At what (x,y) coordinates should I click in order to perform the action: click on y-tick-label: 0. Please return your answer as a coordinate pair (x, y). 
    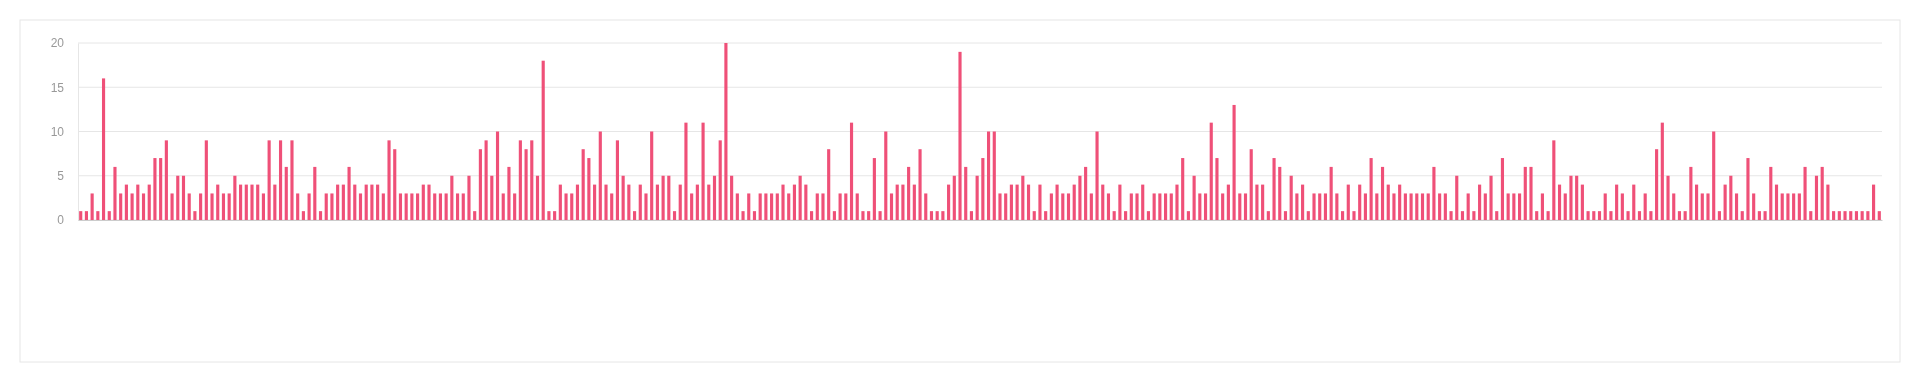
    Looking at the image, I should click on (61, 220).